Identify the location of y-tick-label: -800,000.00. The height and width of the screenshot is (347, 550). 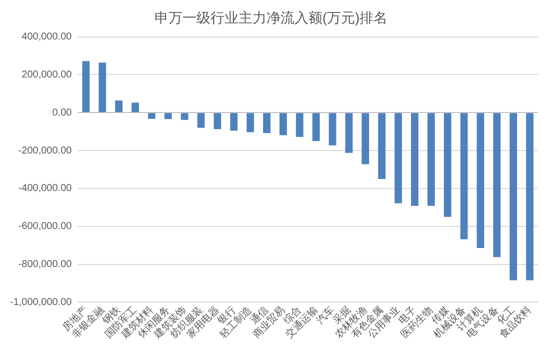
(45, 264).